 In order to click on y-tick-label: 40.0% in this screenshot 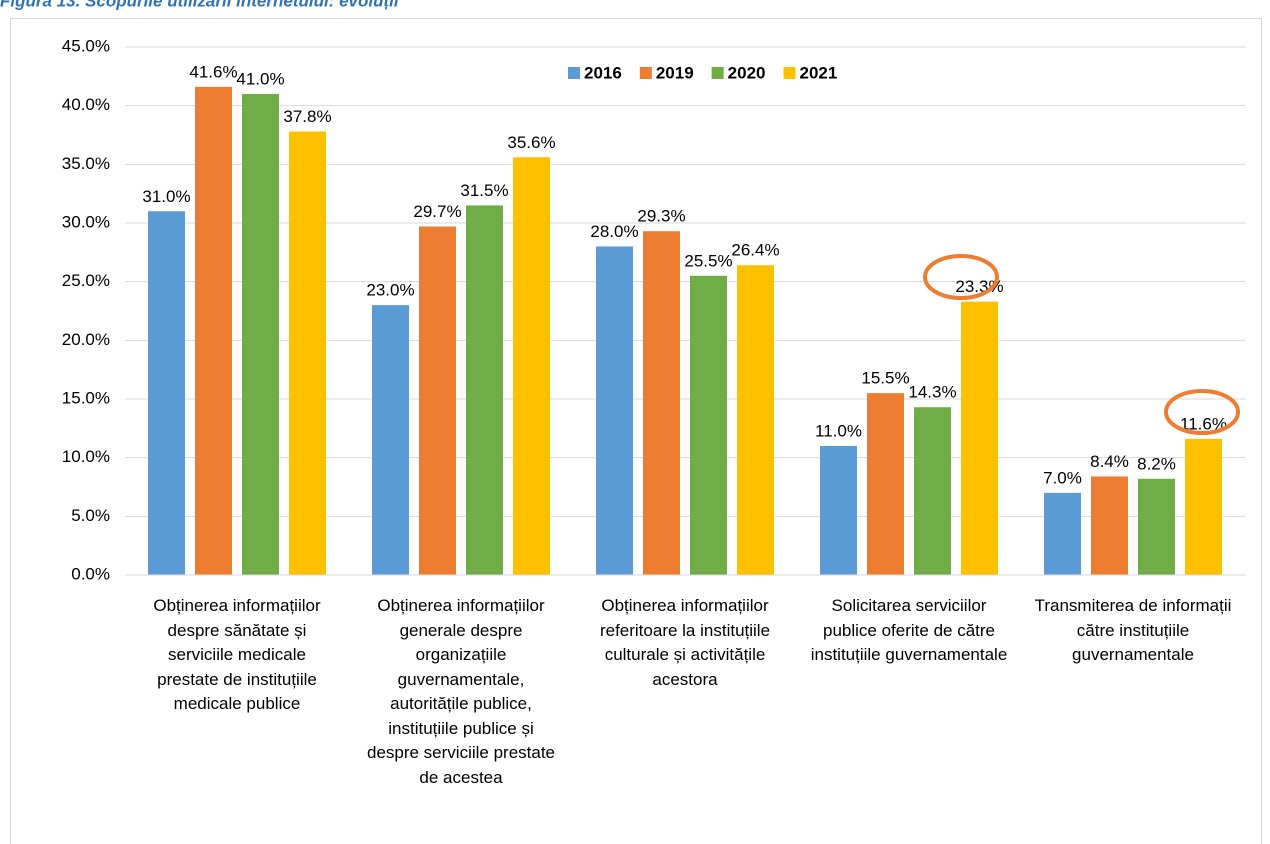, I will do `click(86, 104)`.